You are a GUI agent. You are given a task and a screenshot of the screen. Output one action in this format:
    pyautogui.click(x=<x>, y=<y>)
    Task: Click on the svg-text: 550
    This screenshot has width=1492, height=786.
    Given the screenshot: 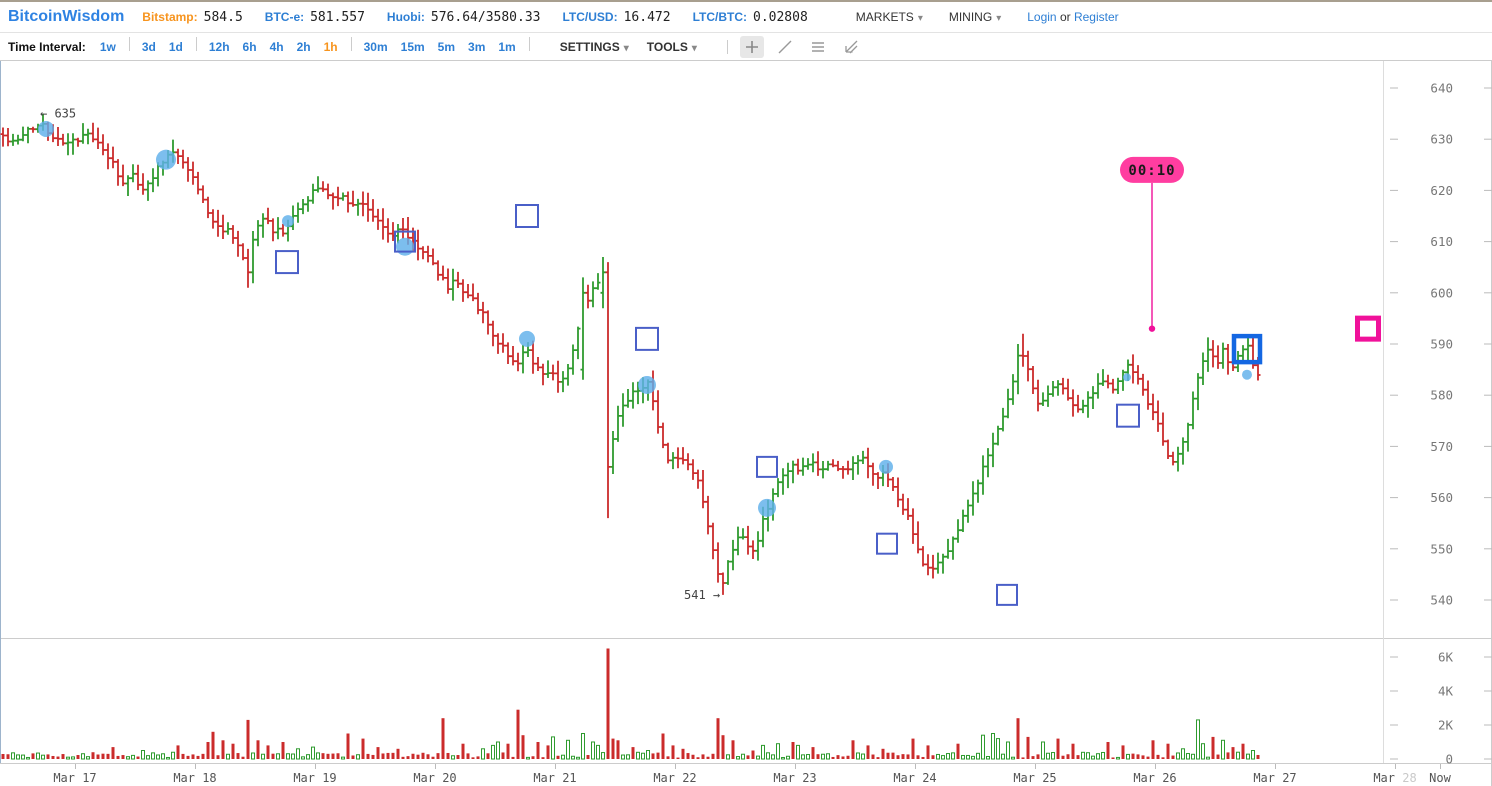 What is the action you would take?
    pyautogui.click(x=1441, y=548)
    